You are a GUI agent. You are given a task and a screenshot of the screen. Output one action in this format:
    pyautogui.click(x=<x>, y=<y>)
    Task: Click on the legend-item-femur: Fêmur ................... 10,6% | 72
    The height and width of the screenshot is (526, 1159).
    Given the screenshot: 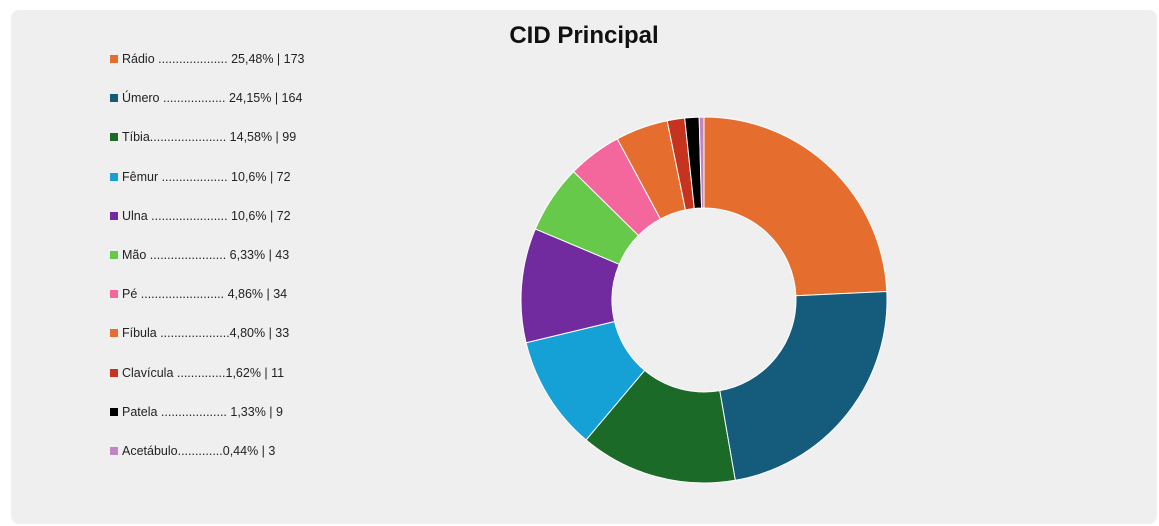 What is the action you would take?
    pyautogui.click(x=275, y=187)
    